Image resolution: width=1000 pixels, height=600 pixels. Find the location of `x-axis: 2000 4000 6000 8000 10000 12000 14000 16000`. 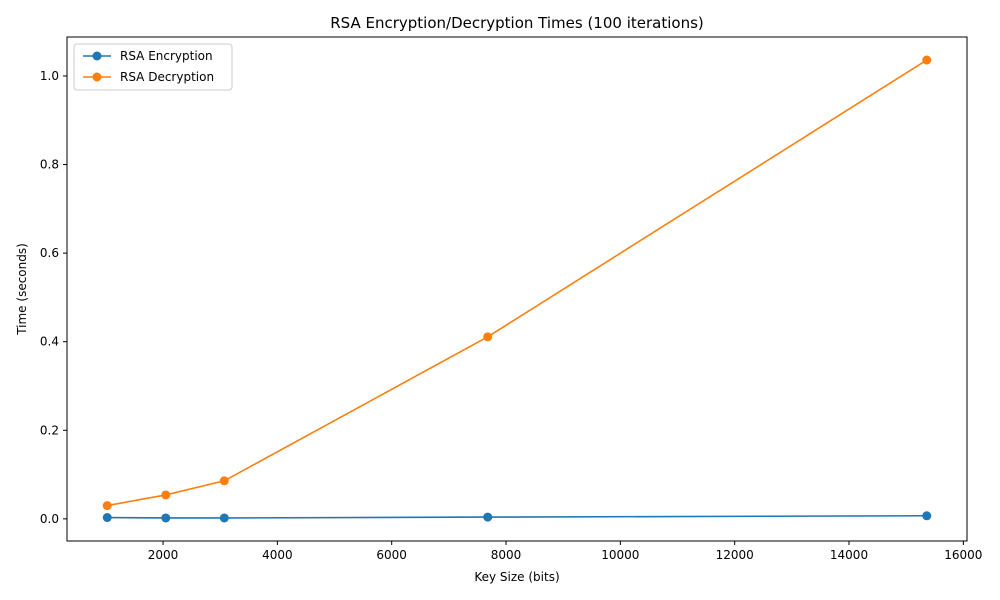

x-axis: 2000 4000 6000 8000 10000 12000 14000 16000 is located at coordinates (565, 551).